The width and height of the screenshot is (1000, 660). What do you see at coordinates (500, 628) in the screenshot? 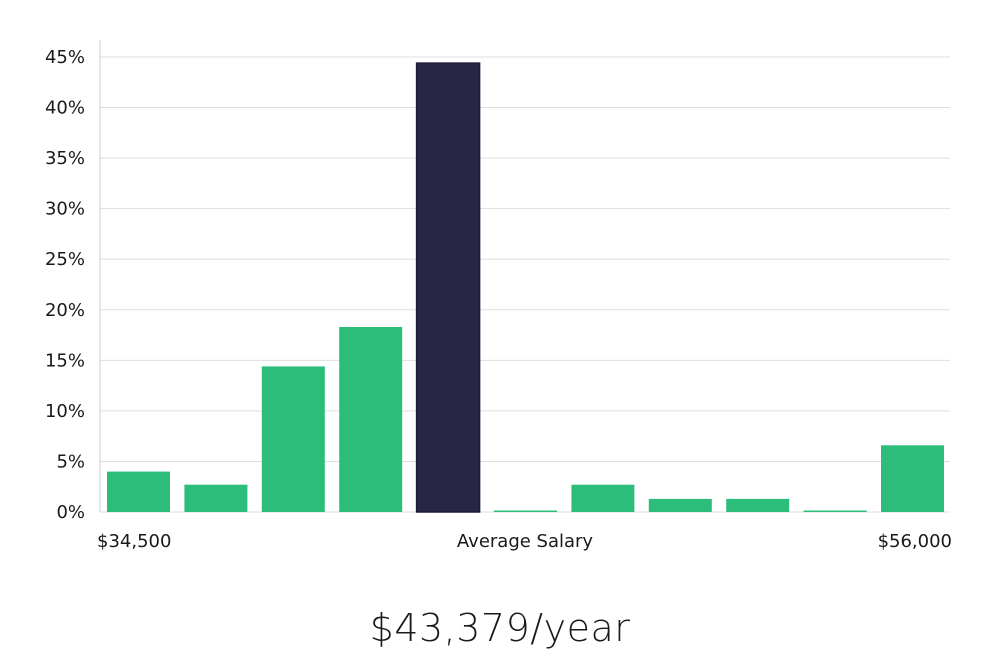
I see `average-salary-value: $43,379/year` at bounding box center [500, 628].